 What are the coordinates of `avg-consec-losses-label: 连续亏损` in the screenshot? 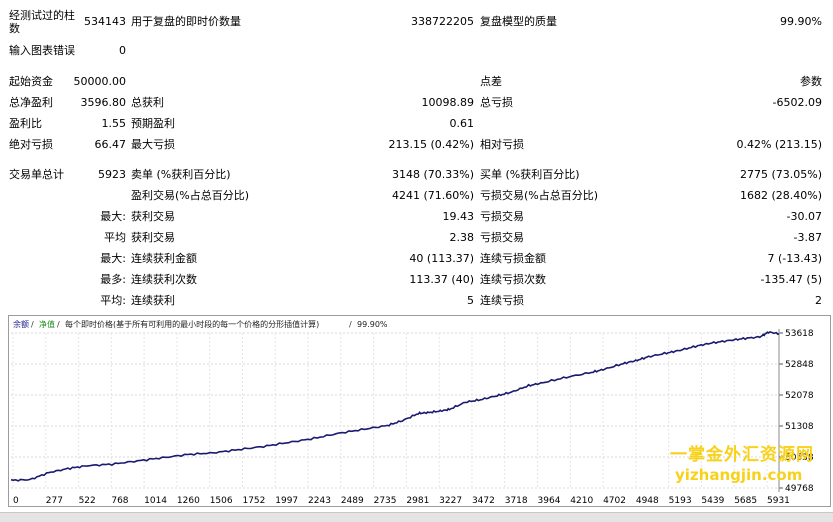 It's located at (502, 300).